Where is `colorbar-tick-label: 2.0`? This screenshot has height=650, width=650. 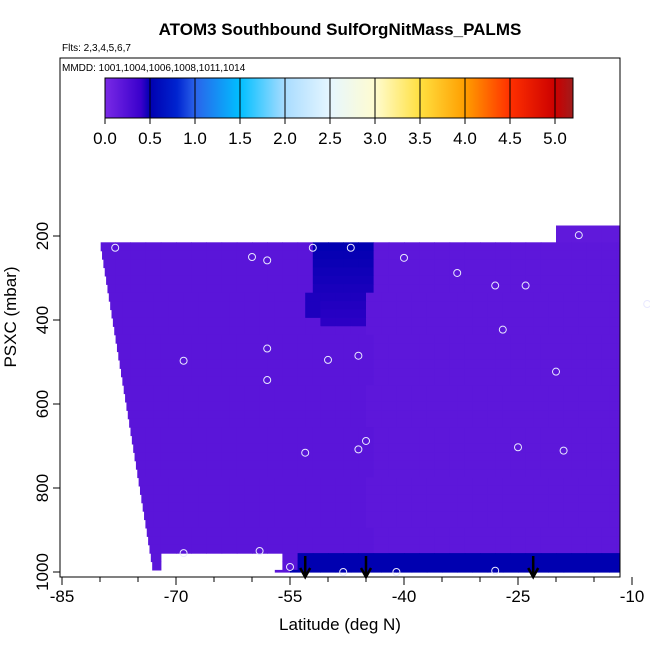 colorbar-tick-label: 2.0 is located at coordinates (285, 138).